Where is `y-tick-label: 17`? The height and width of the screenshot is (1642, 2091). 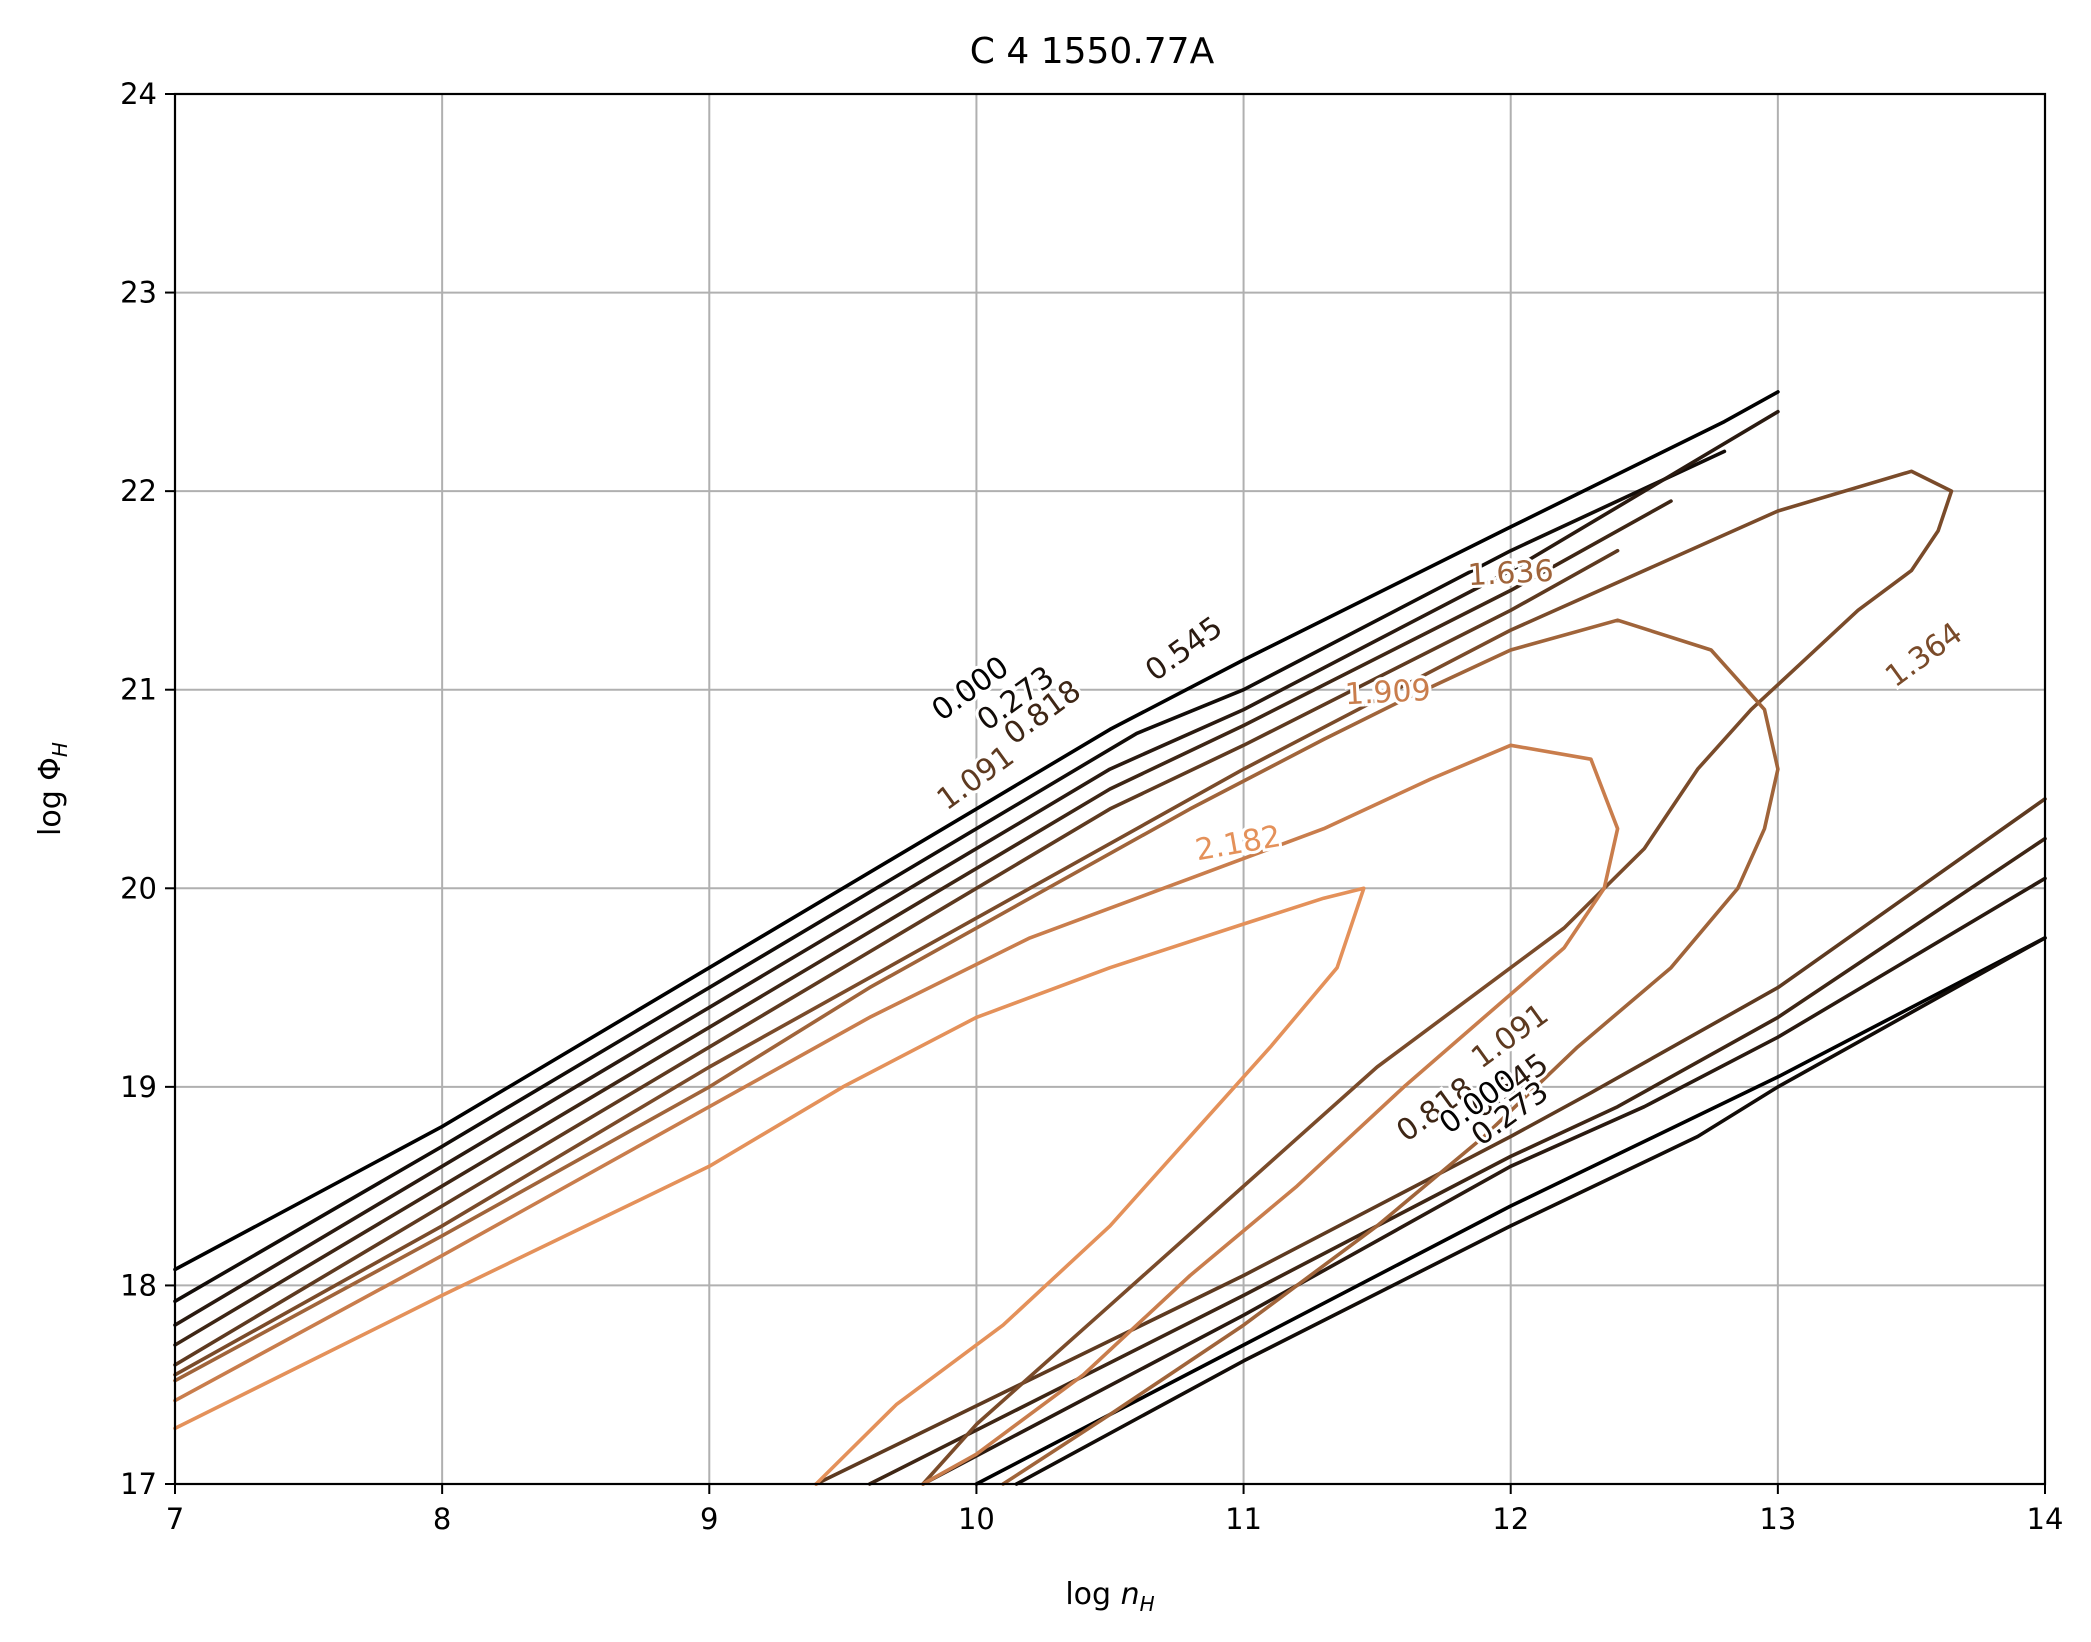 y-tick-label: 17 is located at coordinates (138, 1484).